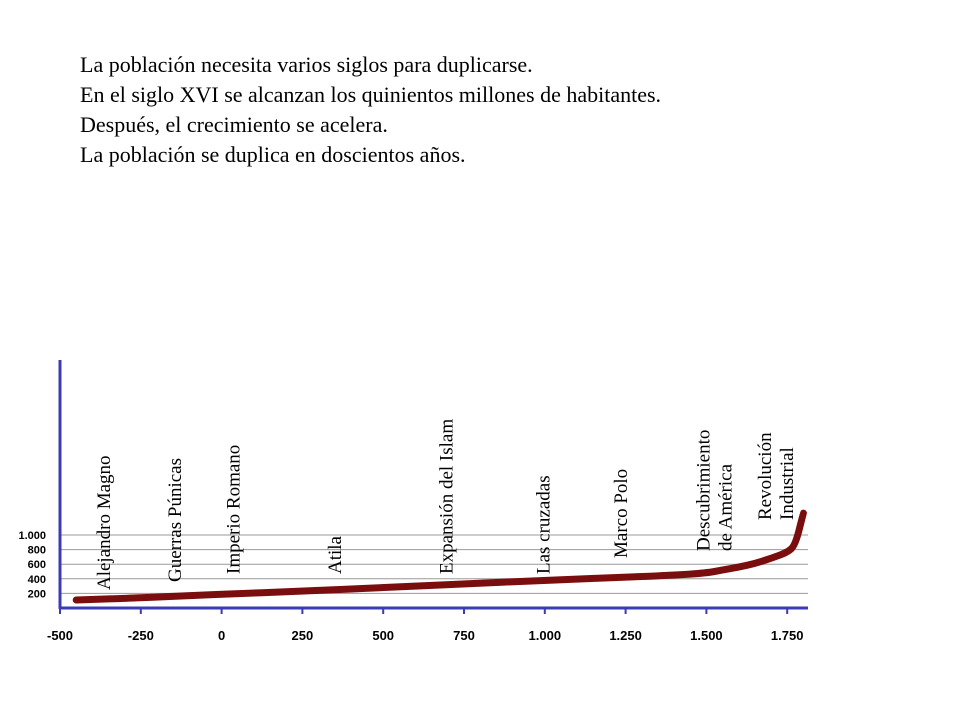 This screenshot has width=960, height=720. What do you see at coordinates (545, 635) in the screenshot?
I see `x-tick-label: 1.000` at bounding box center [545, 635].